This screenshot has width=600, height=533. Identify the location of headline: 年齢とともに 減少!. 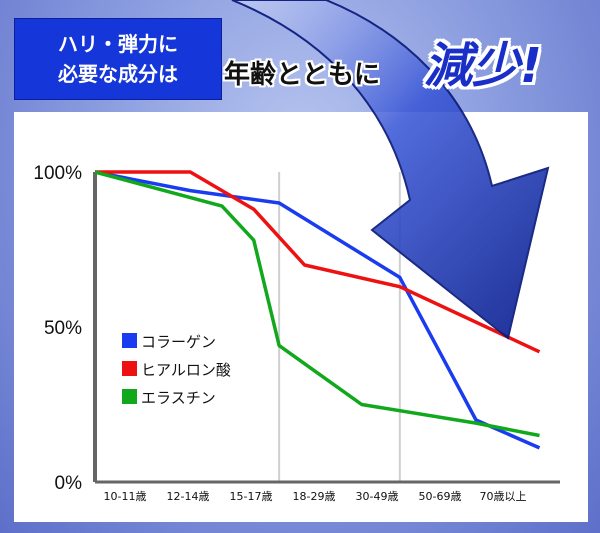
(389, 70).